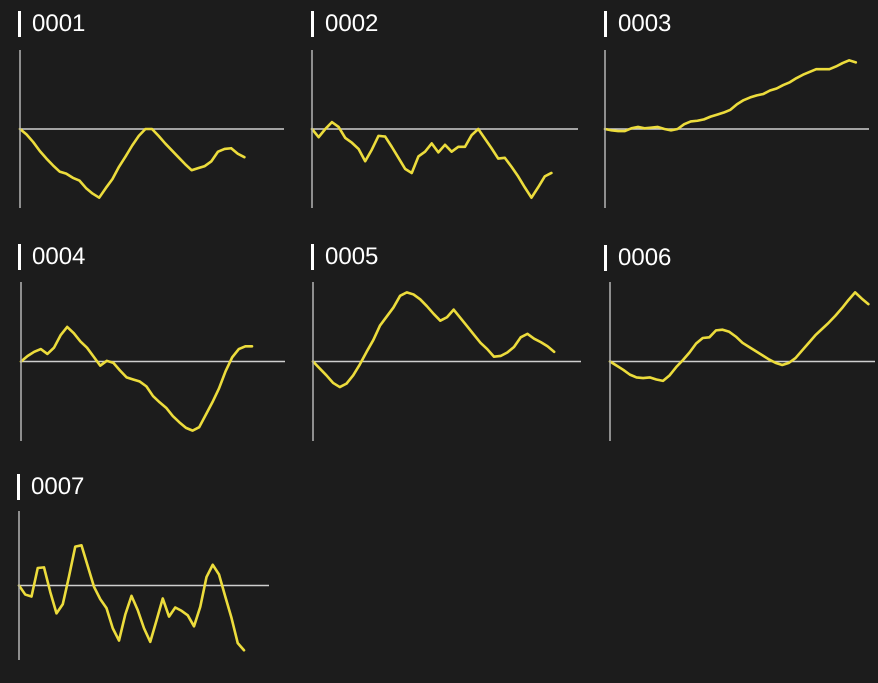  Describe the element at coordinates (351, 23) in the screenshot. I see `chart-title: 0002` at that location.